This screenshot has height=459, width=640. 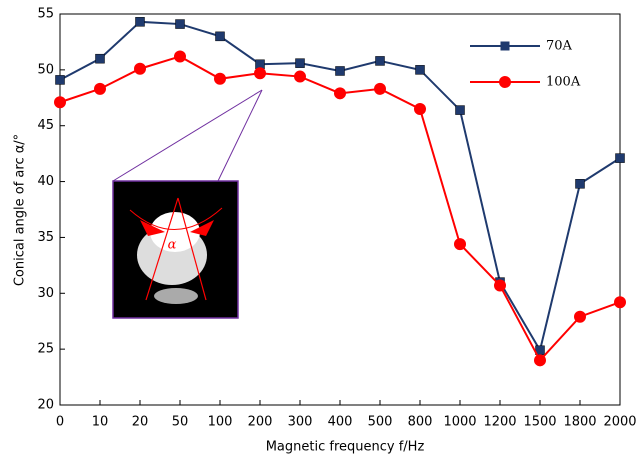 What do you see at coordinates (176, 296) in the screenshot?
I see `arc-pool` at bounding box center [176, 296].